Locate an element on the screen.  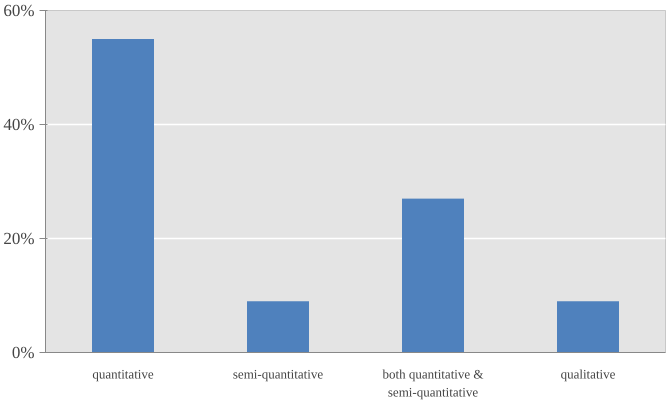
x-tick-label: qualitative is located at coordinates (588, 374).